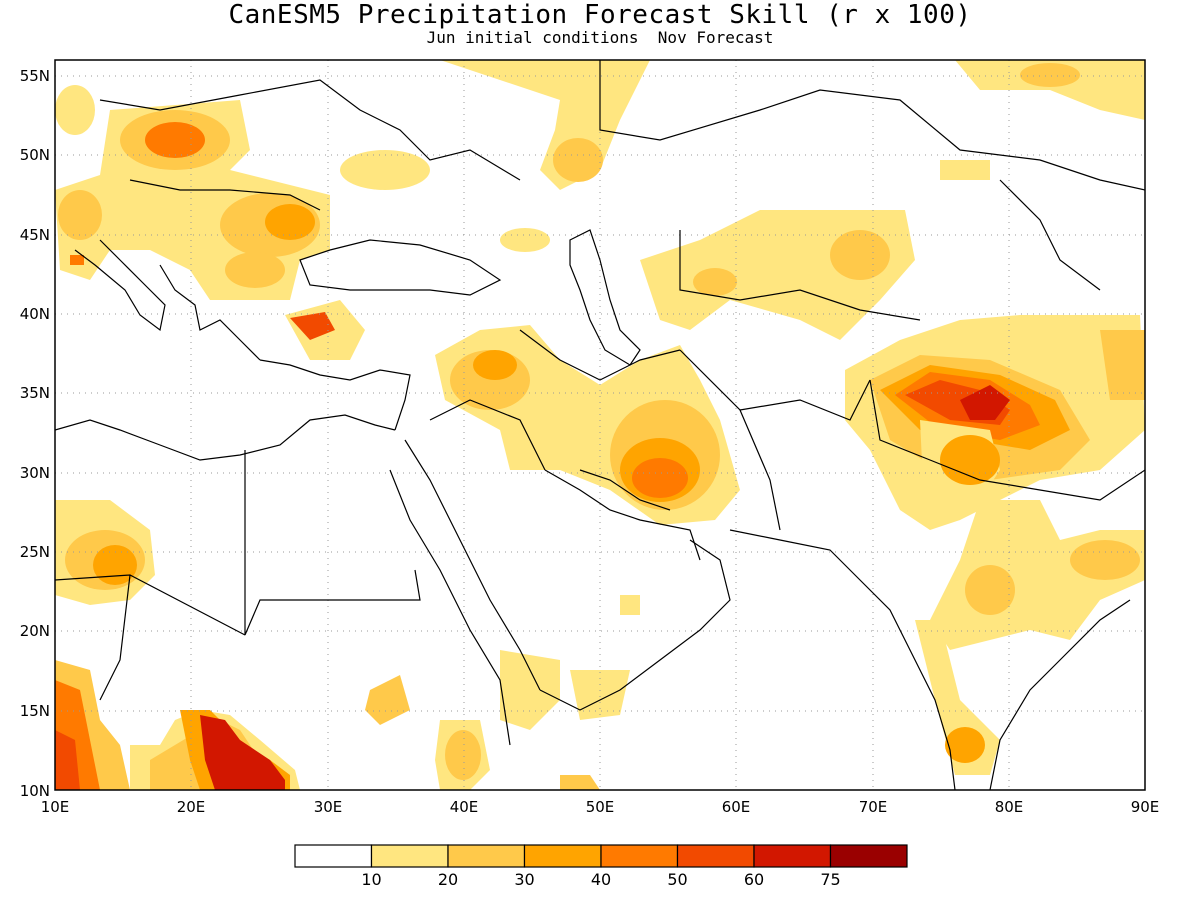 The width and height of the screenshot is (1200, 900). What do you see at coordinates (1145, 807) in the screenshot?
I see `x-tick-label: 90E` at bounding box center [1145, 807].